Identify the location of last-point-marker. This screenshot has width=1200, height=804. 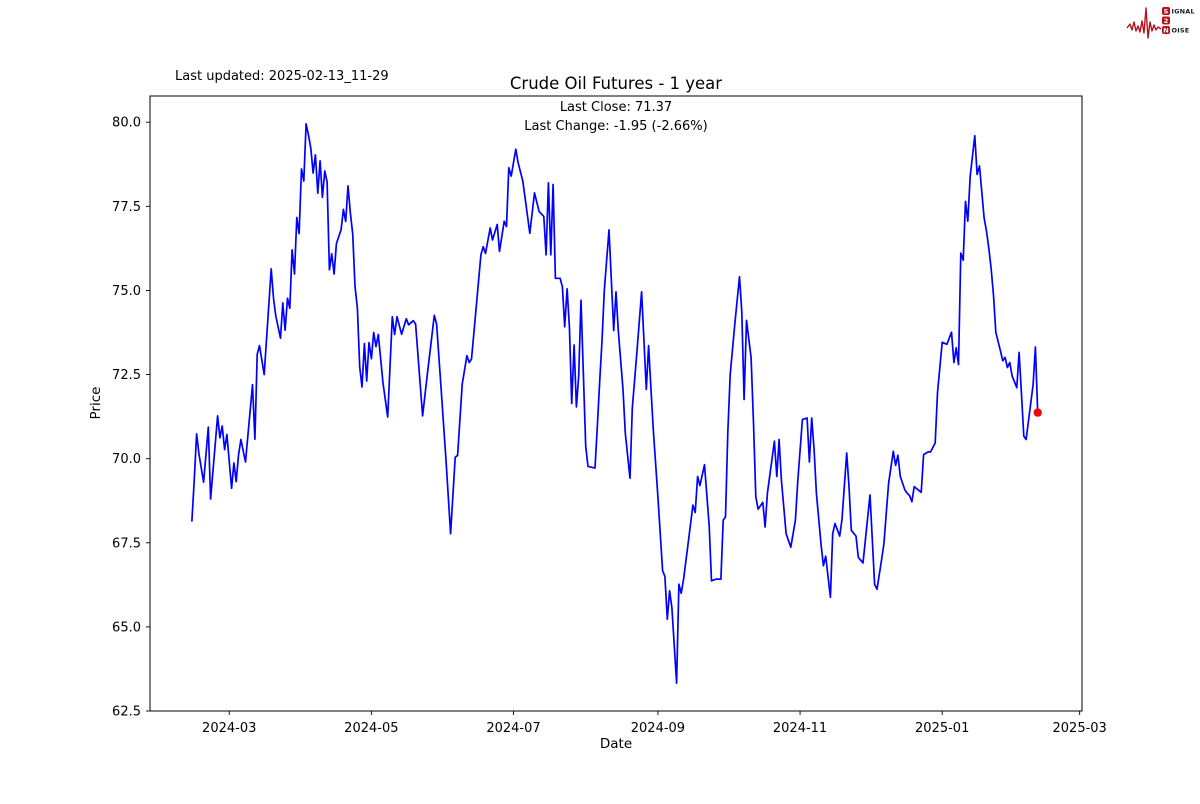
(1037, 412).